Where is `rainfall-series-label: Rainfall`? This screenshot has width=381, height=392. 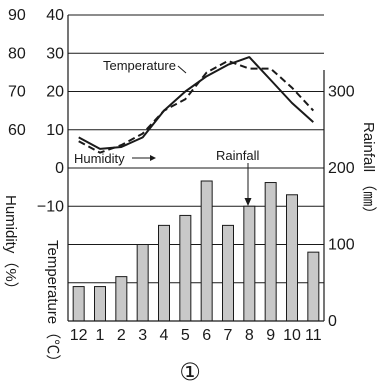 rainfall-series-label: Rainfall is located at coordinates (237, 155).